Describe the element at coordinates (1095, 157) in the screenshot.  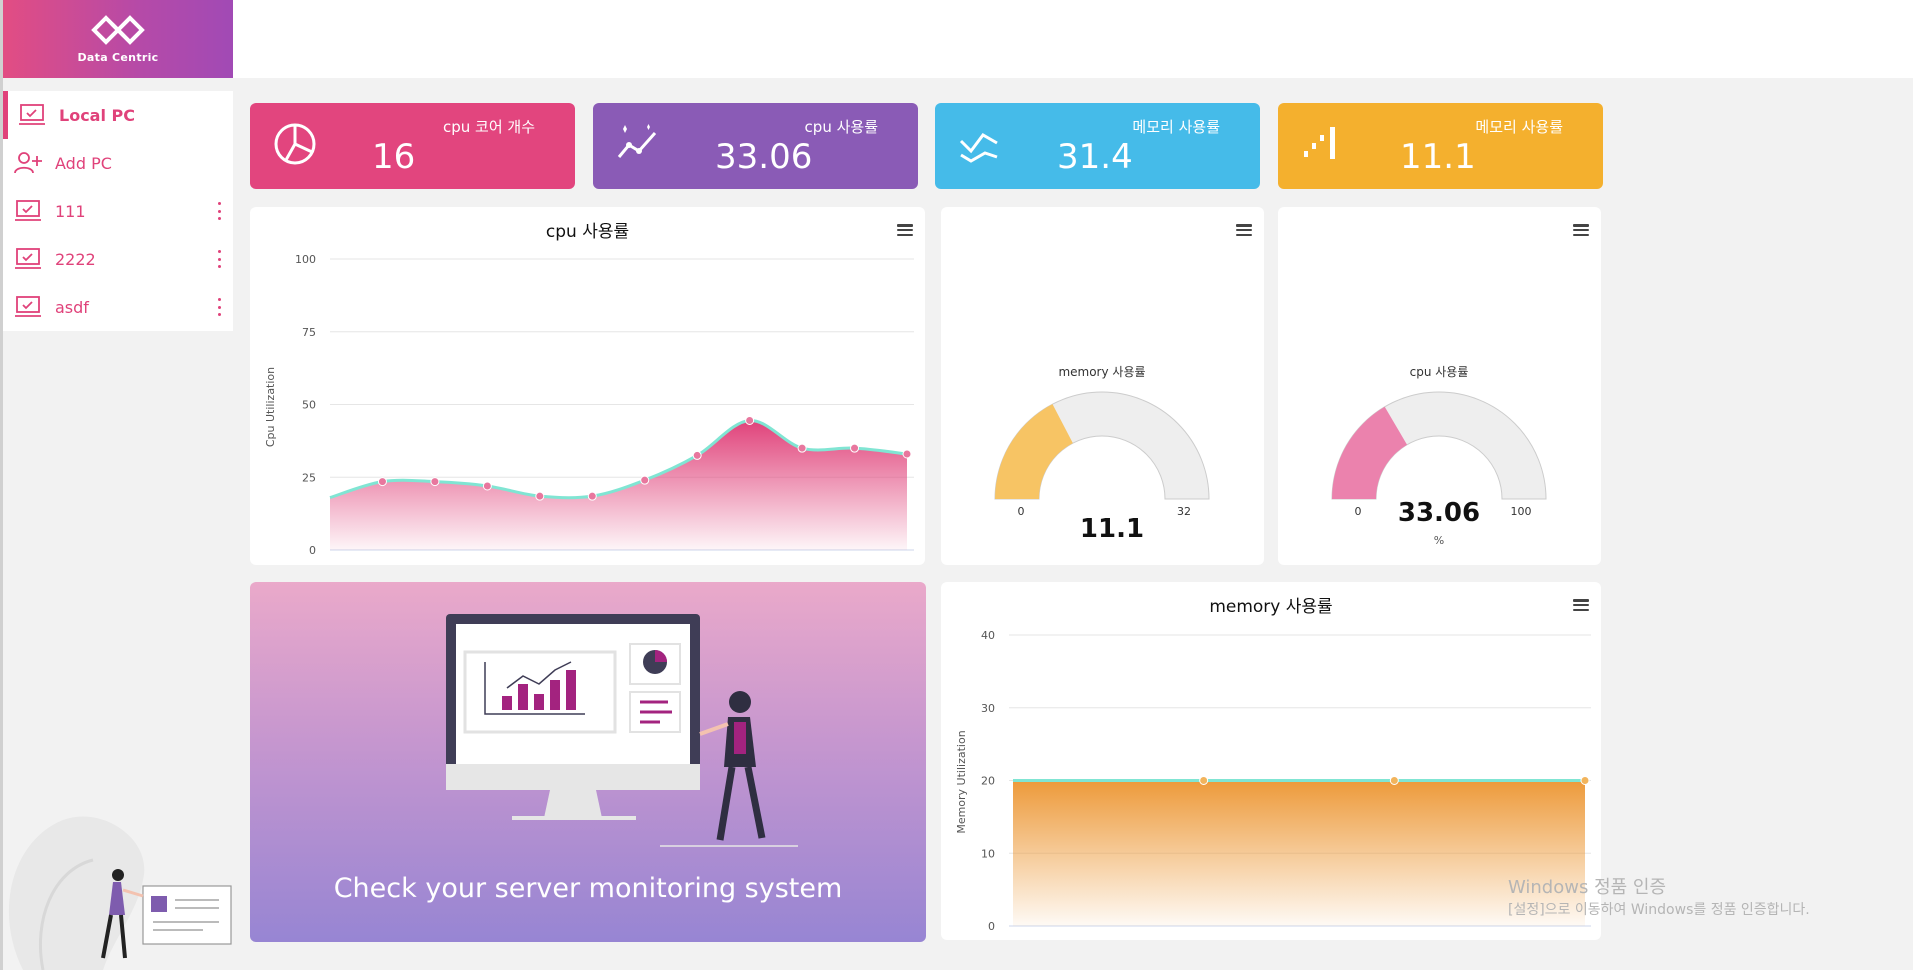
I see `stat-value: 31.4` at that location.